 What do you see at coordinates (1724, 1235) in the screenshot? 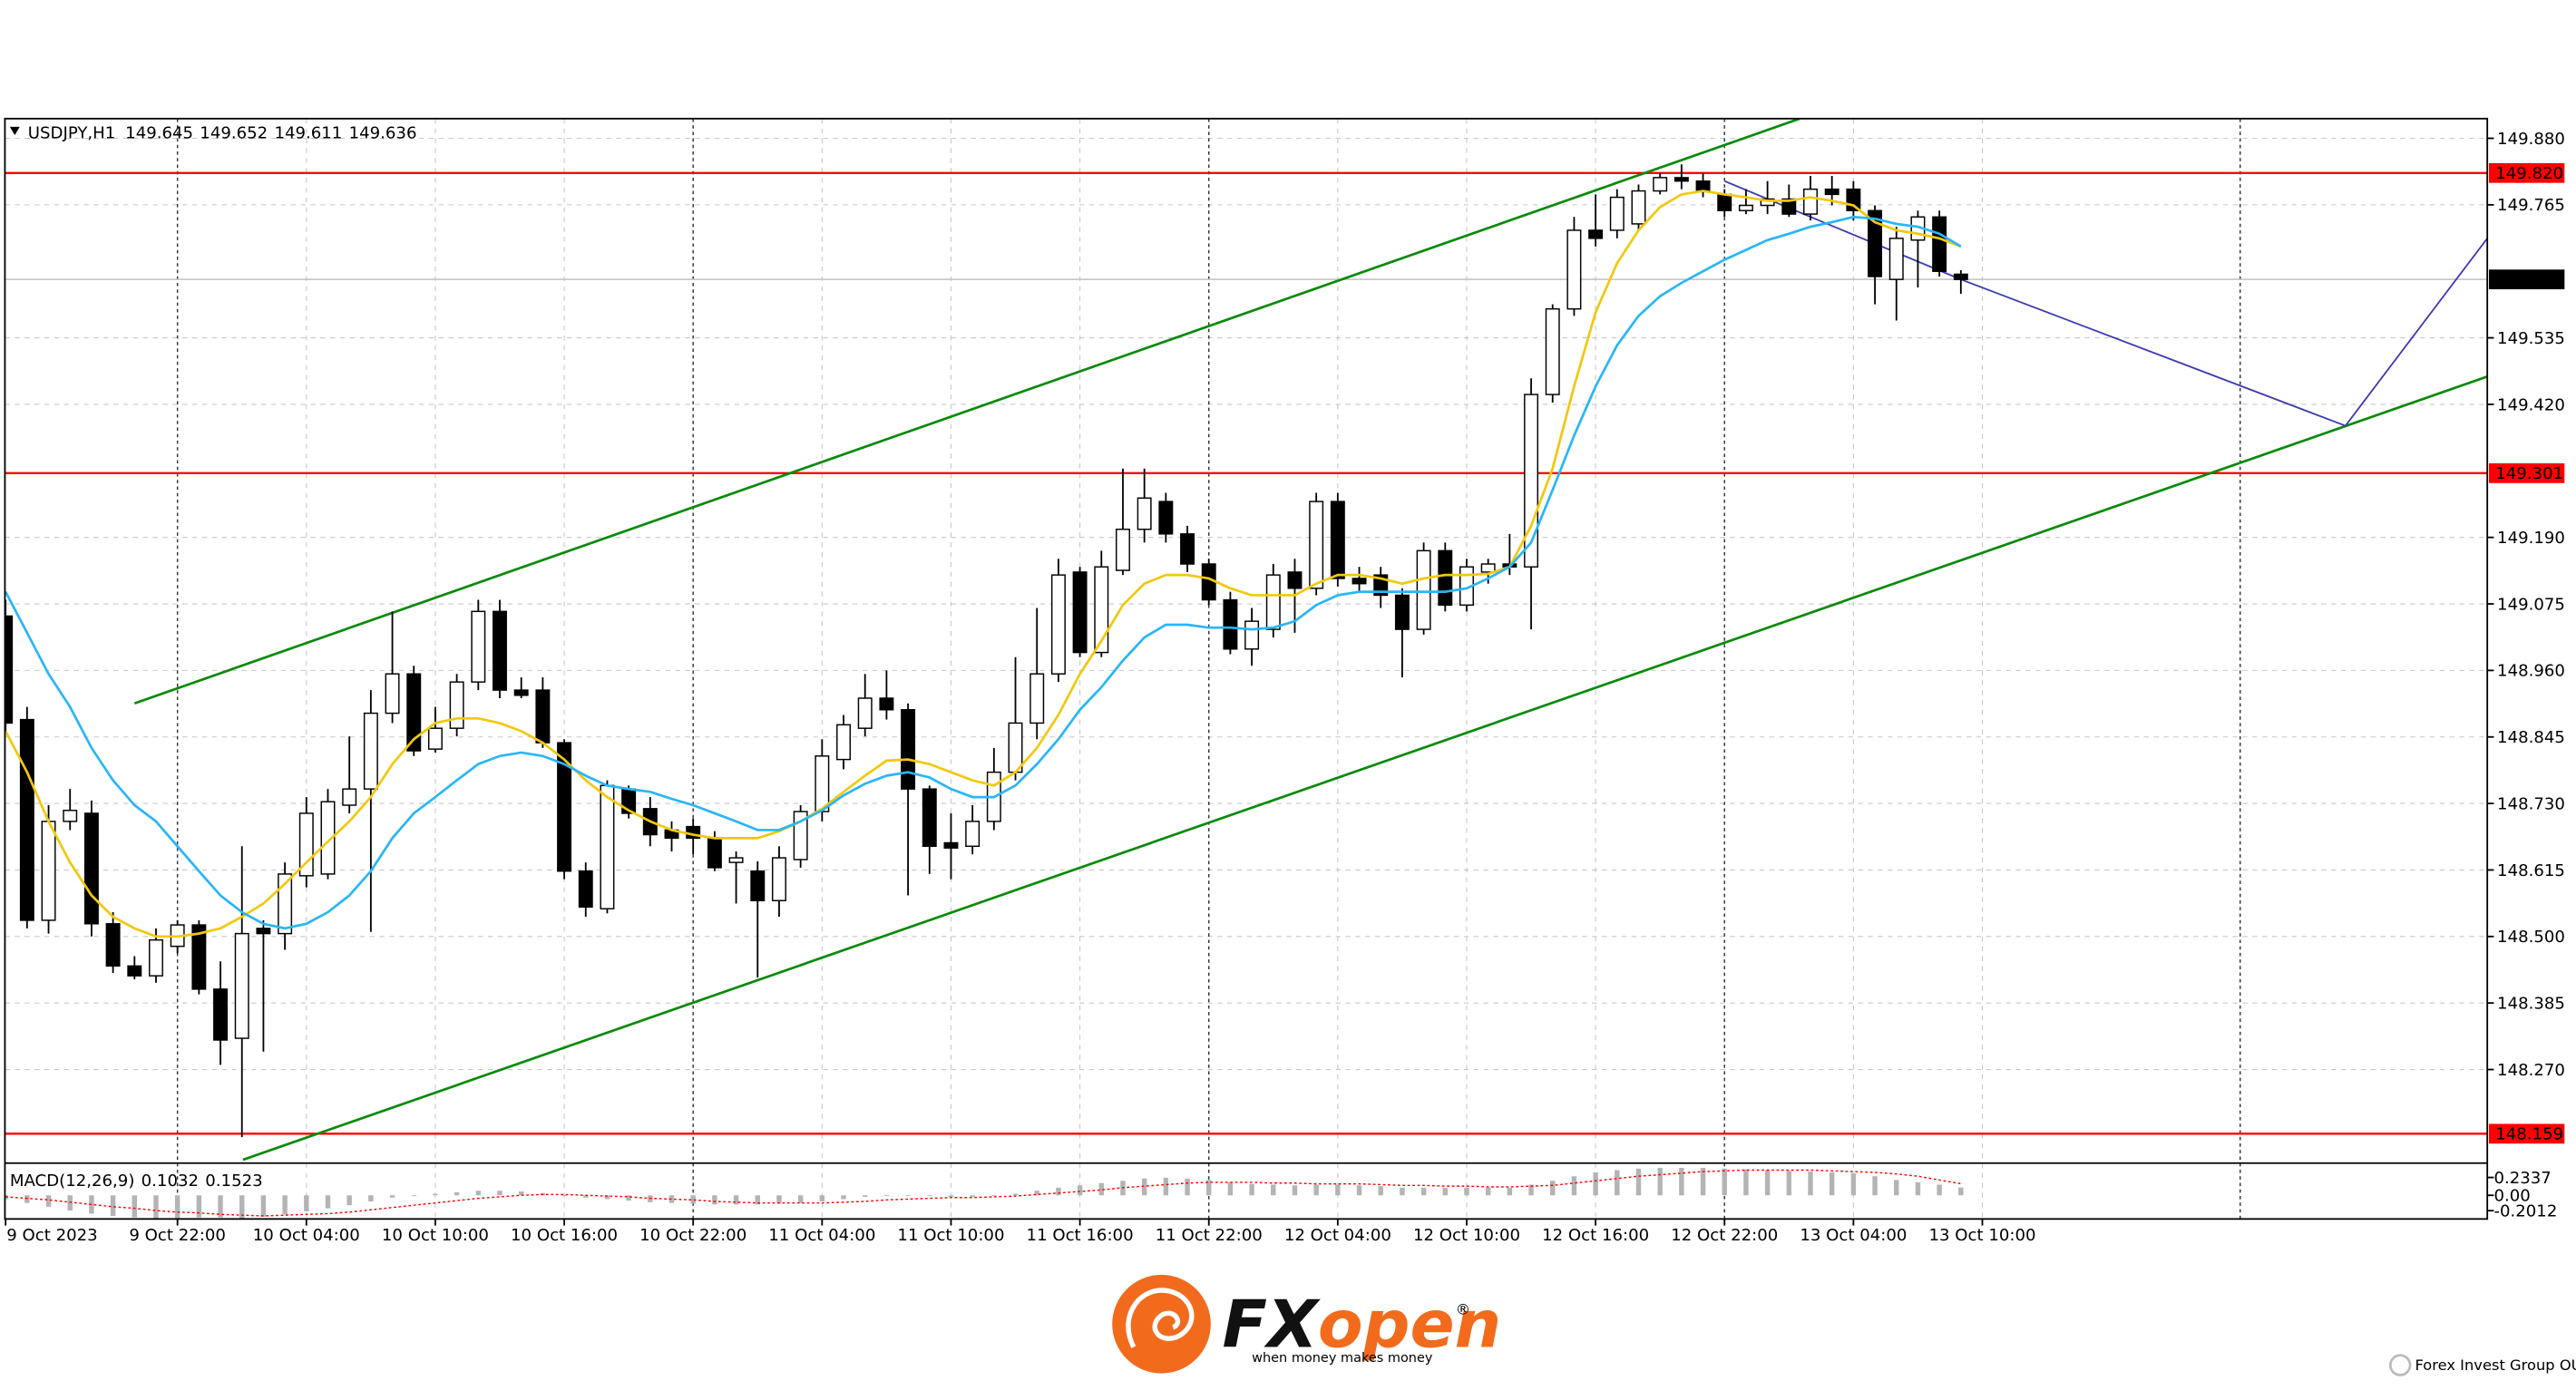
I see `x-tick-label: 12 Oct 22:00` at bounding box center [1724, 1235].